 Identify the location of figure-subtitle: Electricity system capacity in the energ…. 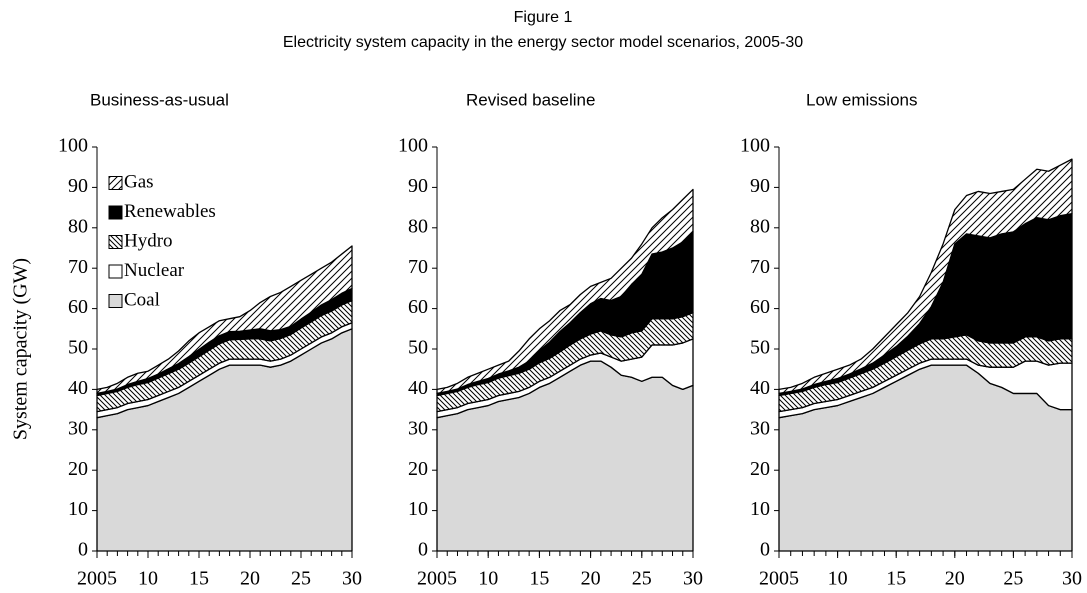
(543, 42).